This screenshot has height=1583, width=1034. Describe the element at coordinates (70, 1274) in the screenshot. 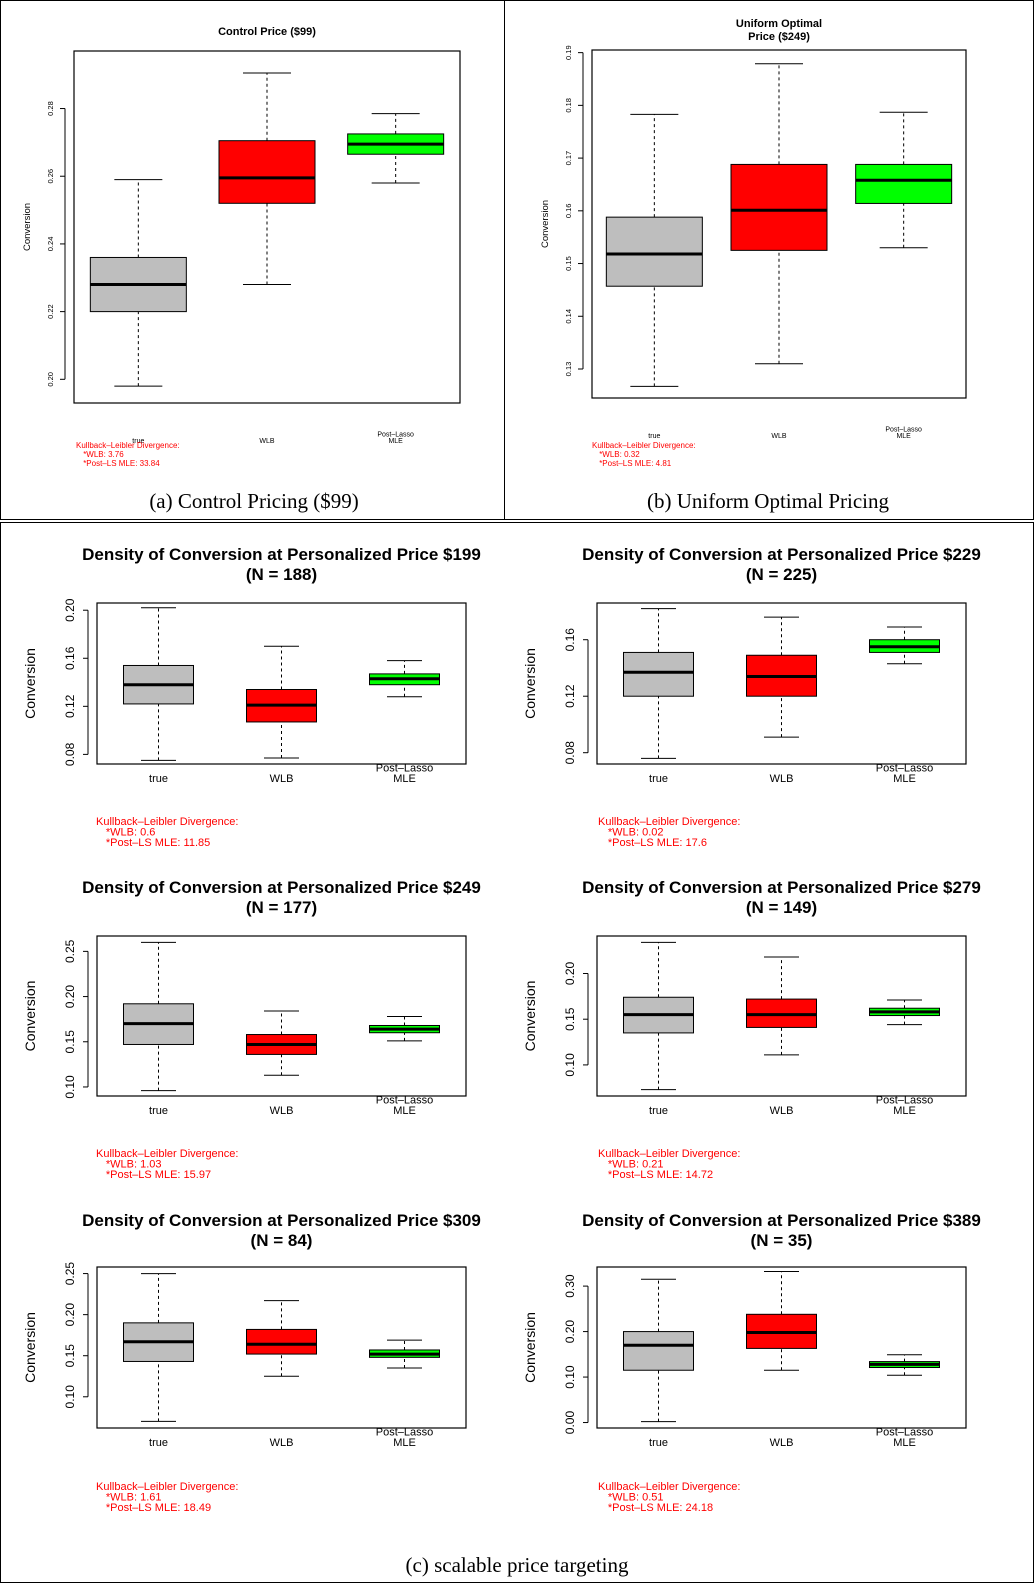

I see `y-tick-label: 0.25` at that location.